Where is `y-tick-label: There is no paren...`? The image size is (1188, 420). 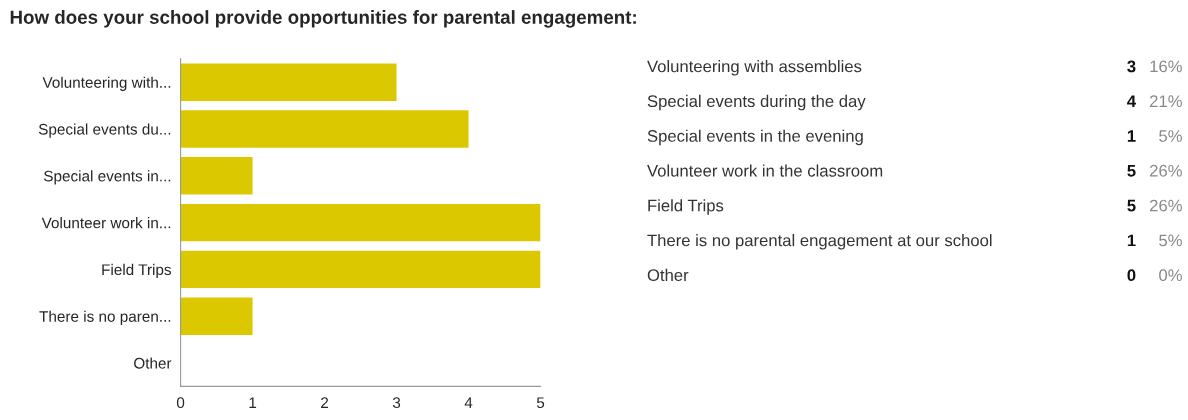
y-tick-label: There is no paren... is located at coordinates (105, 317).